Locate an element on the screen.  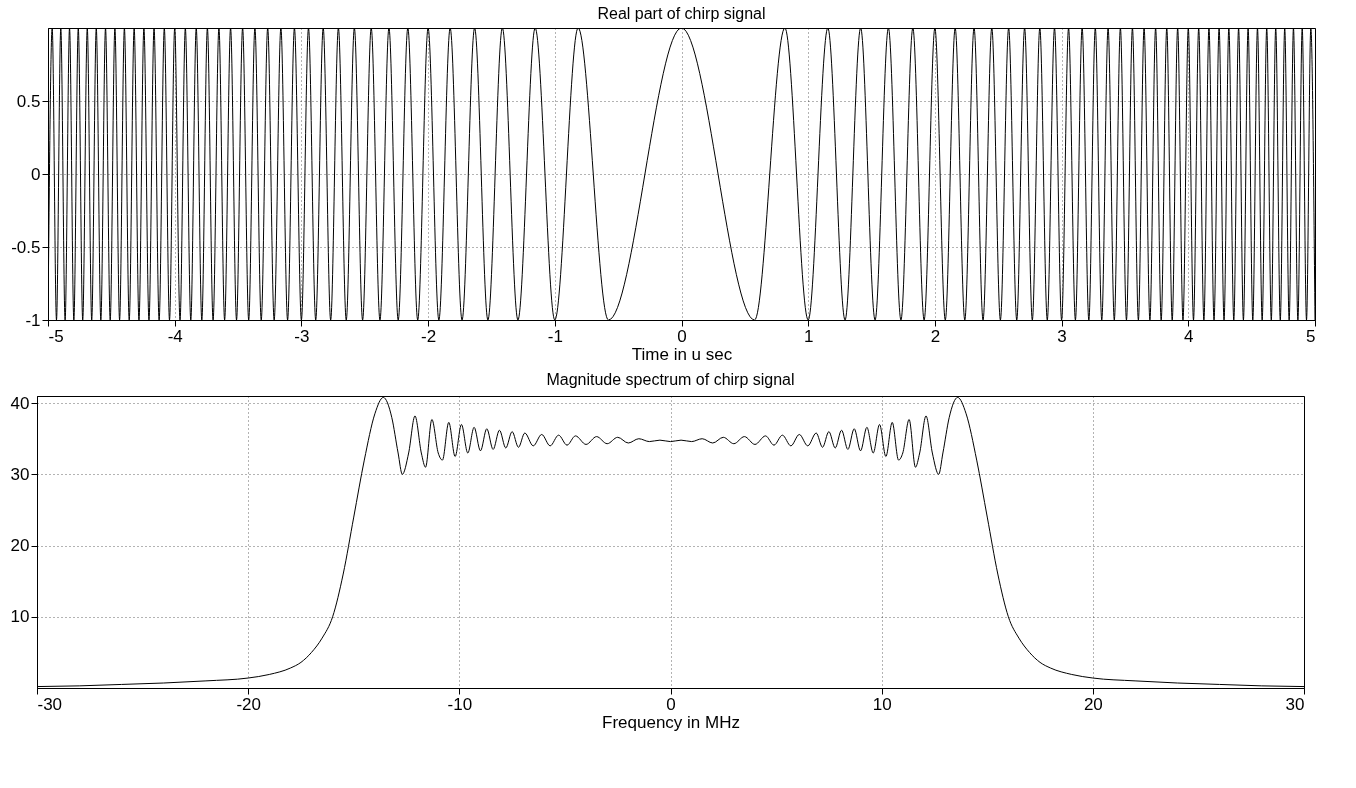
x-tick-label: -2 is located at coordinates (429, 336).